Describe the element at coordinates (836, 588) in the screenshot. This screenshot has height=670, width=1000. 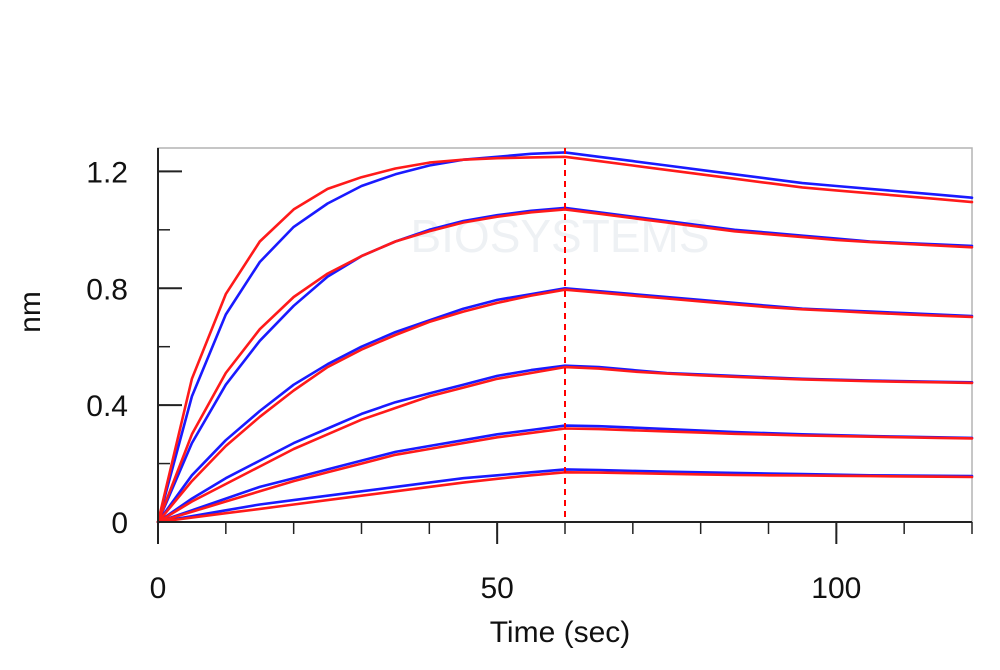
I see `x-tick-label: 100` at that location.